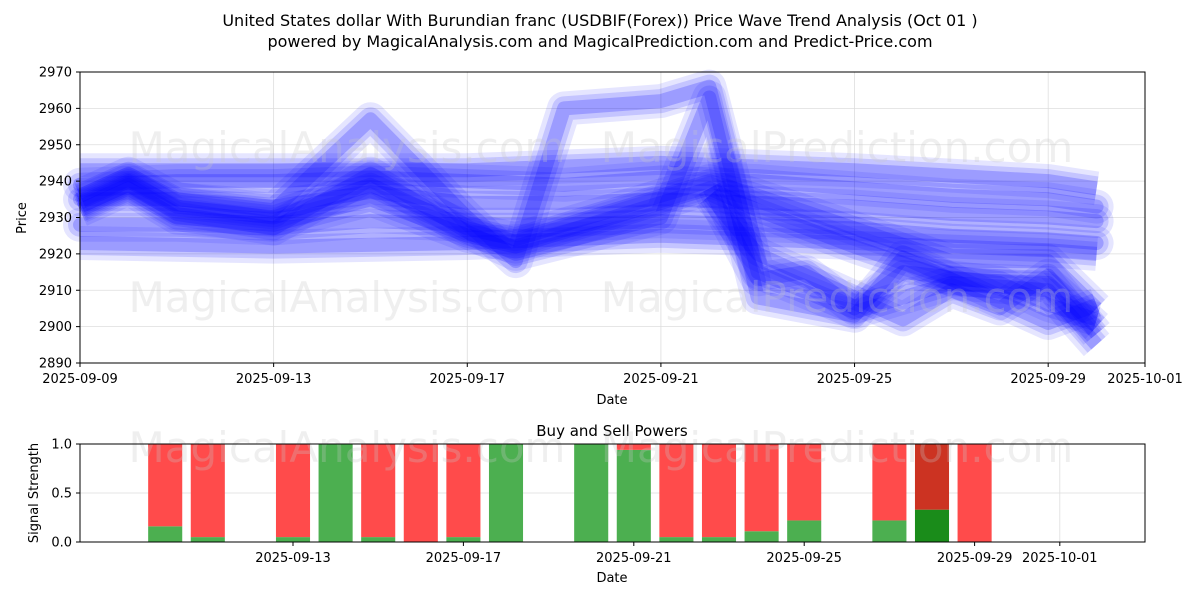 The image size is (1200, 604). I want to click on price-x-tick-label: 2025-09-13, so click(274, 379).